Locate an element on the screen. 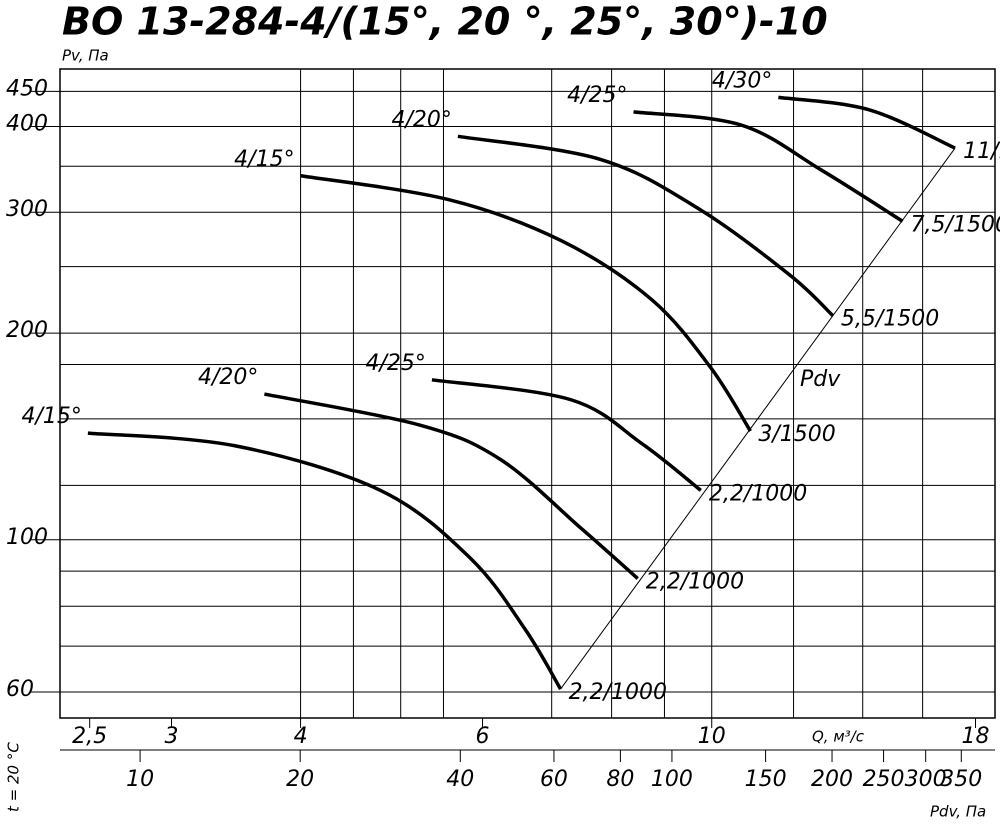 Image resolution: width=1000 pixels, height=824 pixels. x-tick-label: 2,5 is located at coordinates (89, 736).